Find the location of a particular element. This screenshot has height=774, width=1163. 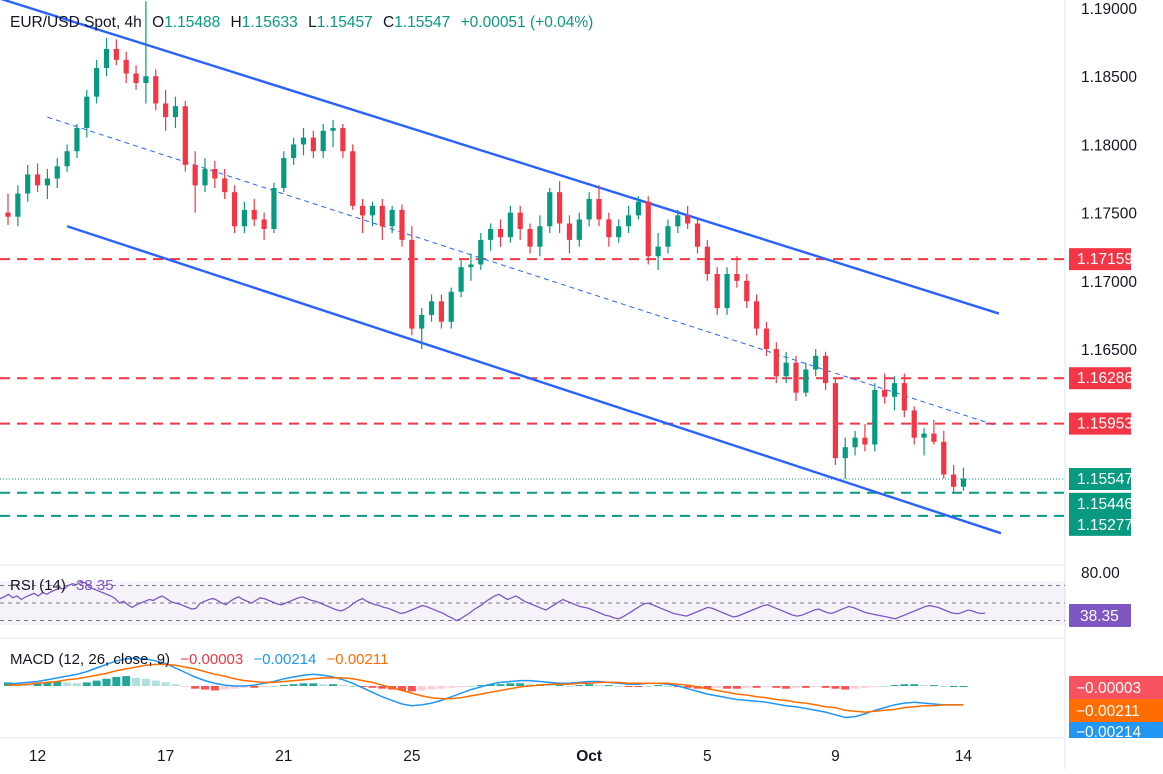

rsi-value-badge-text: 38.35 is located at coordinates (1099, 616).